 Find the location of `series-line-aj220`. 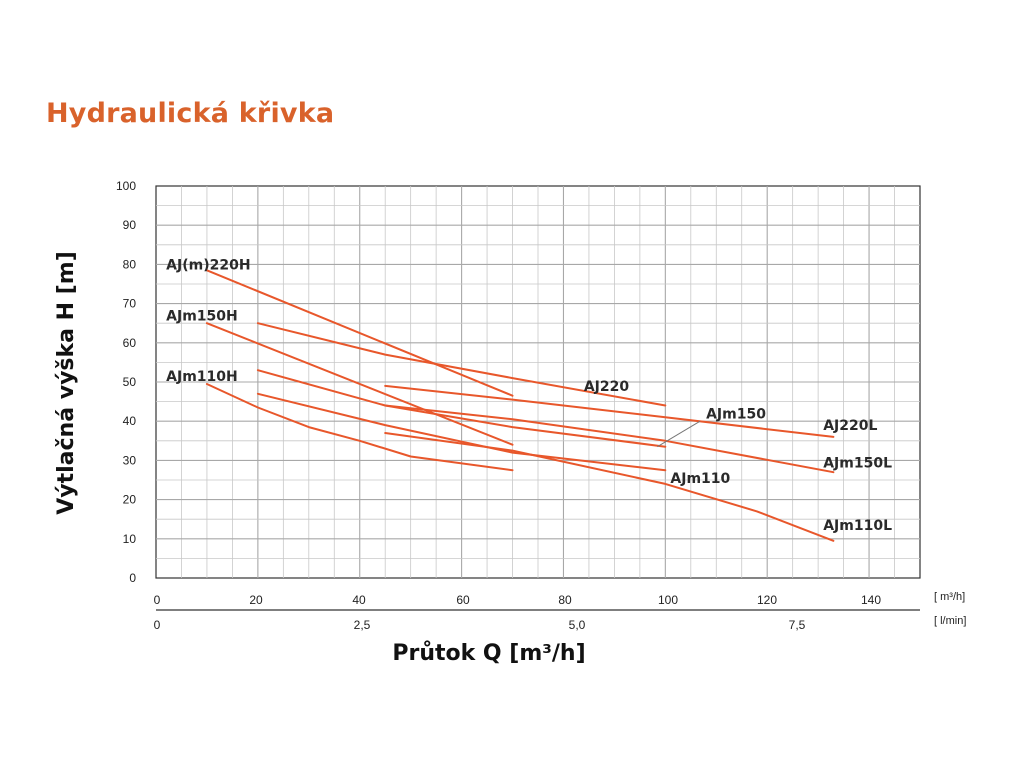

series-line-aj220 is located at coordinates (461, 364).